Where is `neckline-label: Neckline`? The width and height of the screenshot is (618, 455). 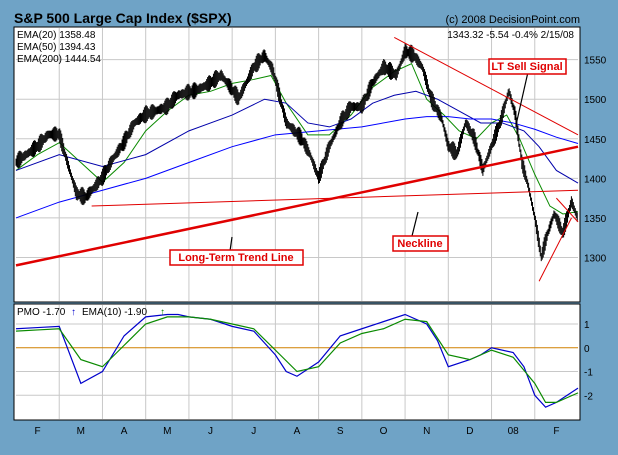 neckline-label: Neckline is located at coordinates (420, 231).